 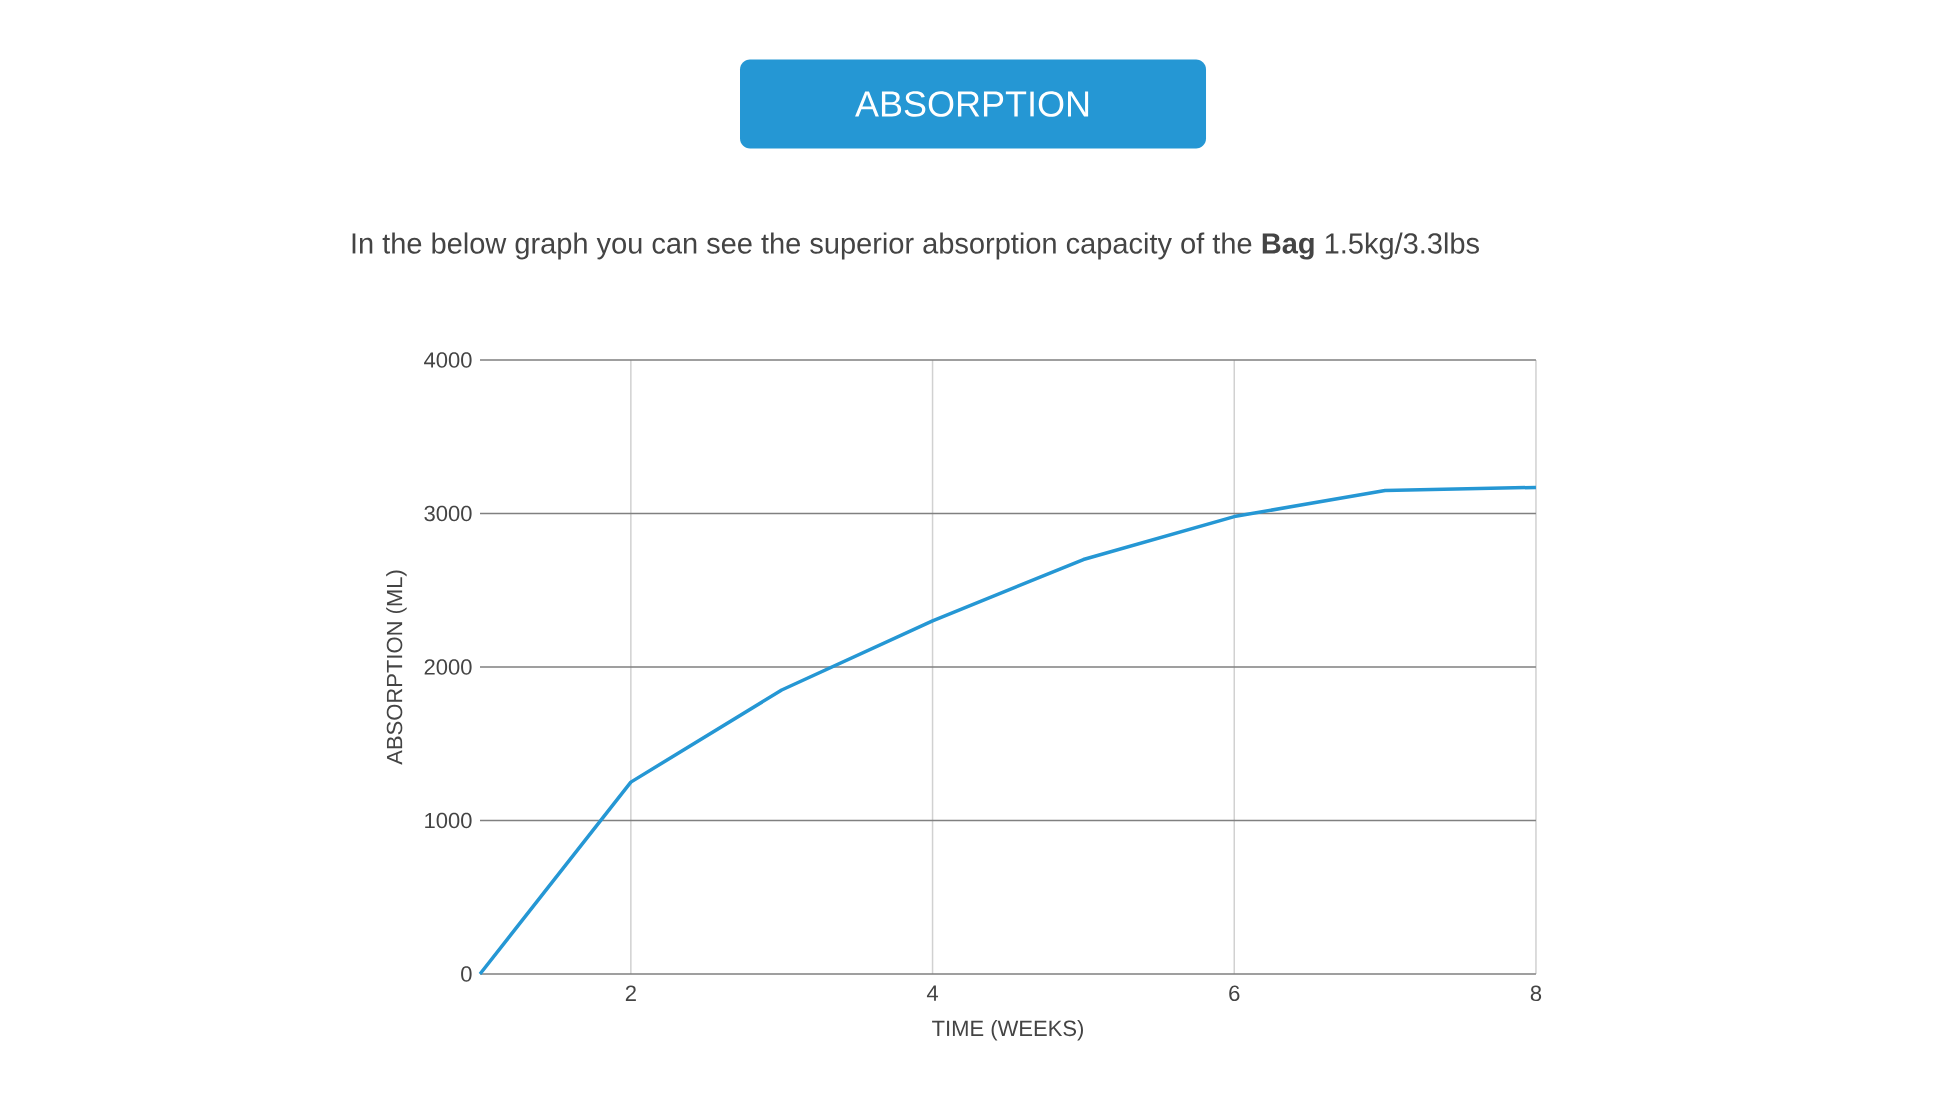 What do you see at coordinates (466, 974) in the screenshot?
I see `y-tick-label: 0` at bounding box center [466, 974].